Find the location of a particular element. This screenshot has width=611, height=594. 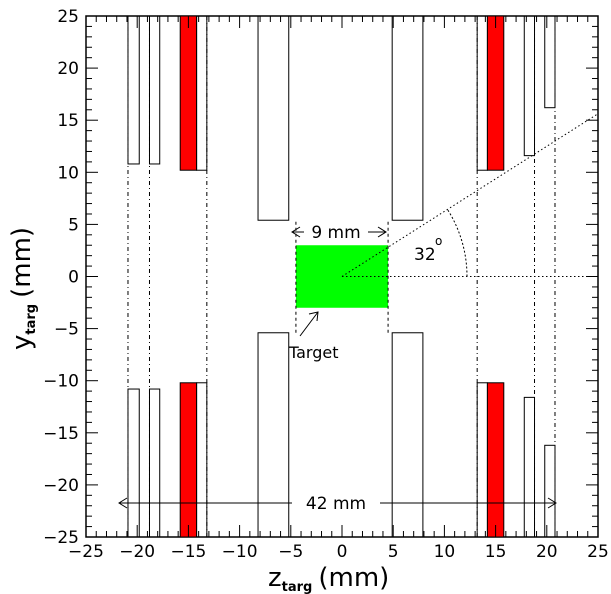

y-axis-main: y is located at coordinates (22, 342).